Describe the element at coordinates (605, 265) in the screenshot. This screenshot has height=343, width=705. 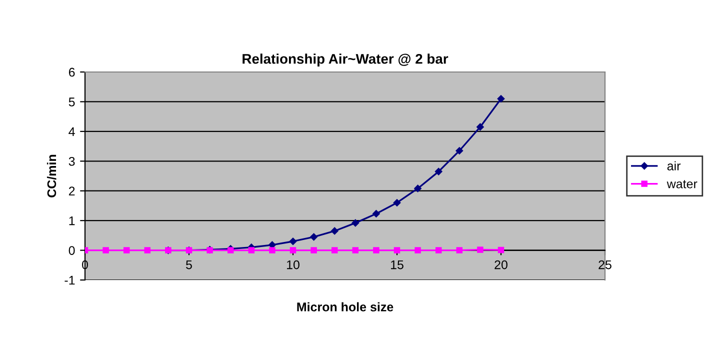
I see `x-tick-label: 25` at that location.